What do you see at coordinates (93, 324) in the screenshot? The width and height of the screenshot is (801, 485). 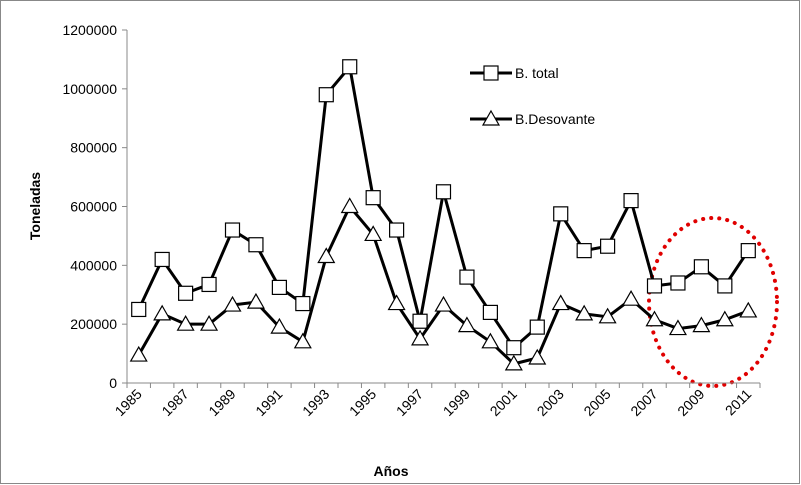 I see `y-tick-label: 200000` at bounding box center [93, 324].